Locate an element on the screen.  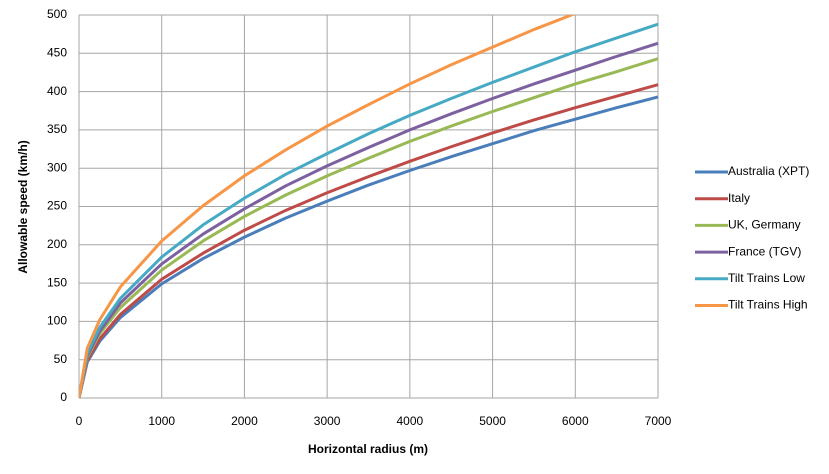
y-tick-label: 350 is located at coordinates (57, 129).